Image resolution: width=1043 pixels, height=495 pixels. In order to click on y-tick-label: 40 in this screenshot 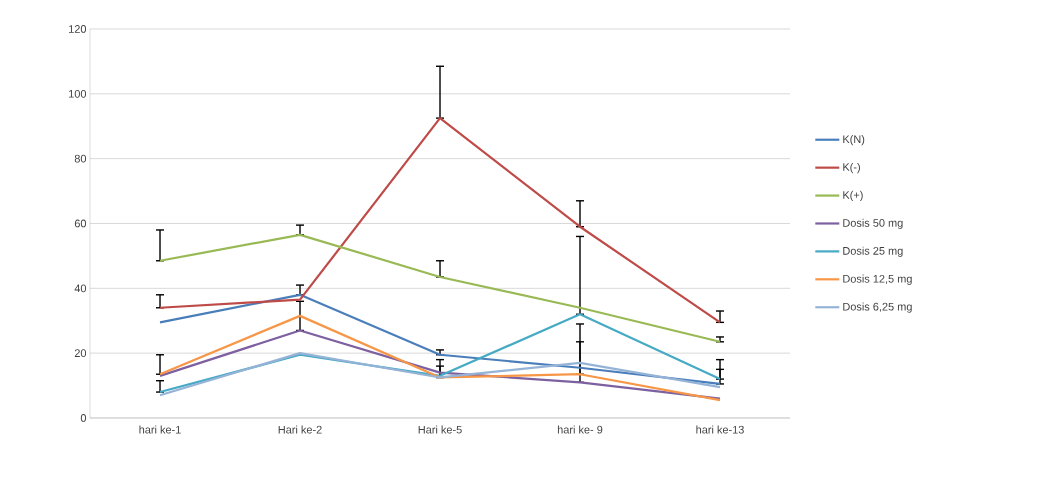, I will do `click(80, 288)`.